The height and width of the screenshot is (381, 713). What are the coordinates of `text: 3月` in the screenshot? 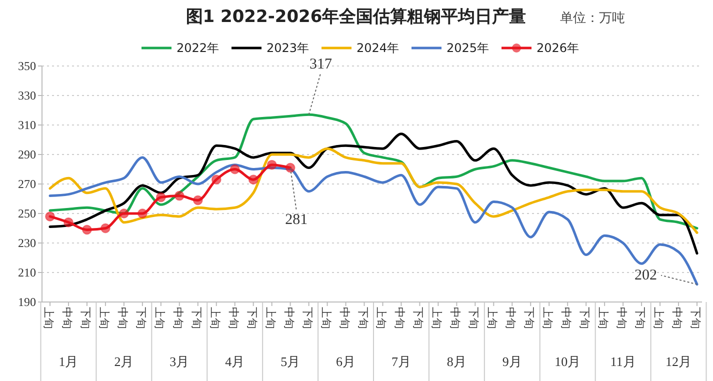 It's located at (180, 361).